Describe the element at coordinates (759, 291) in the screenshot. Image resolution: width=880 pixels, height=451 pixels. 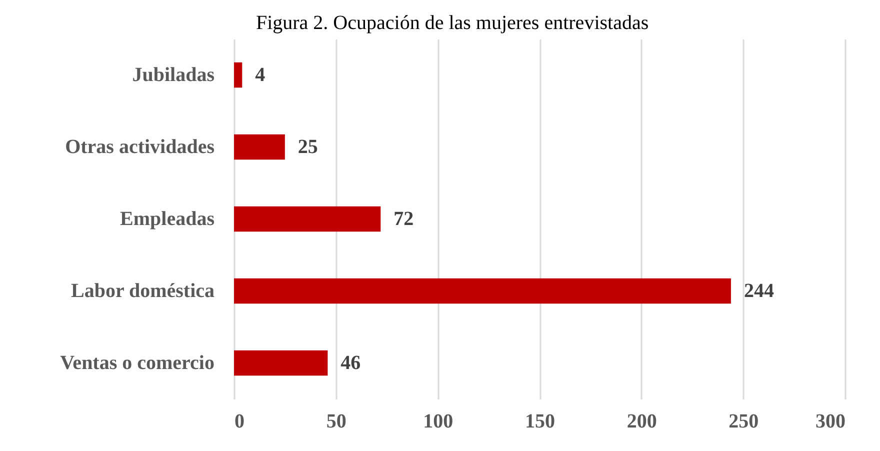
I see `data-label: 244` at that location.